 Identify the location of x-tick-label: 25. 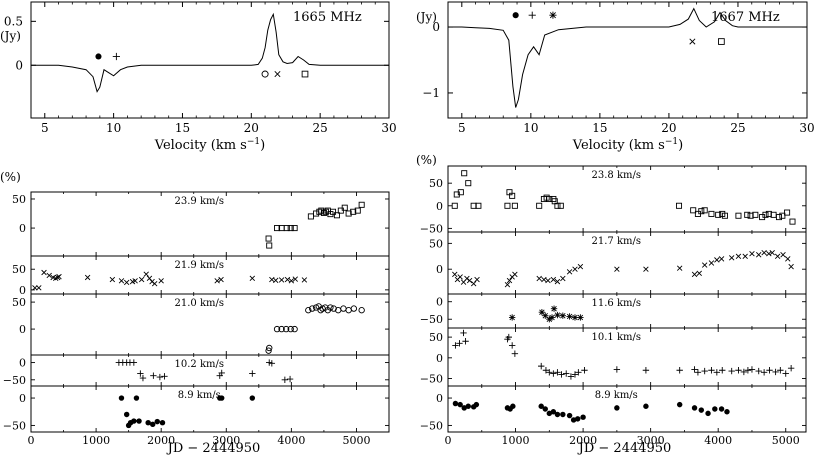
(737, 128).